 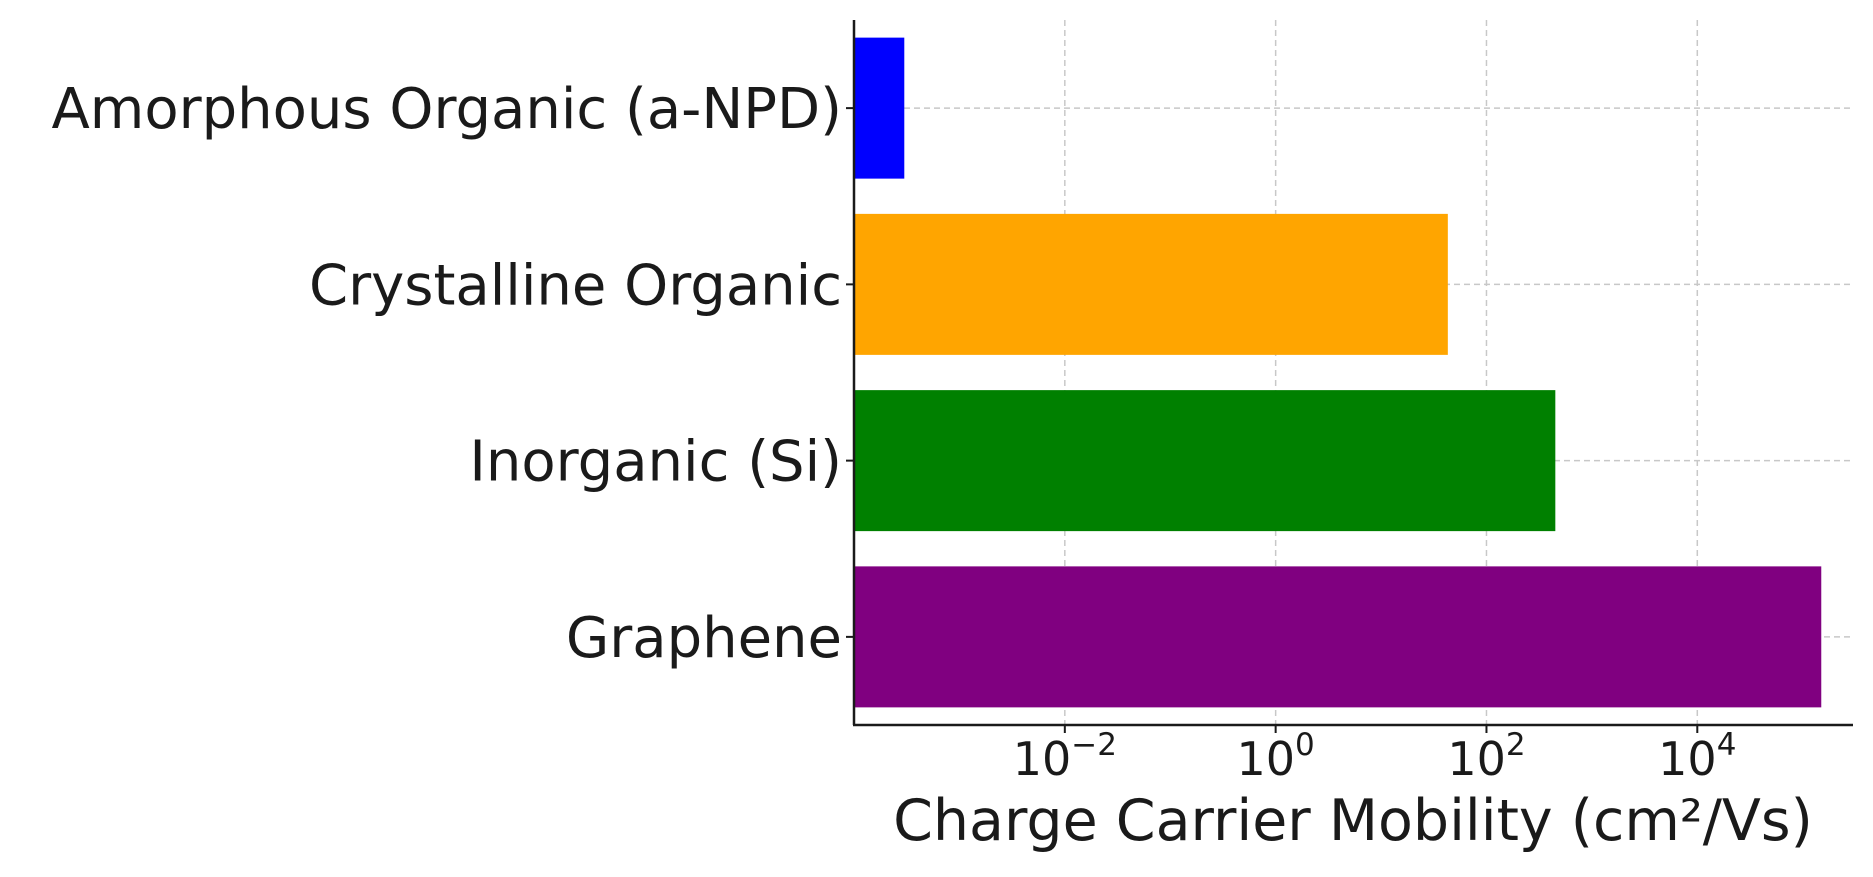 I want to click on category-label: Graphene, so click(x=704, y=638).